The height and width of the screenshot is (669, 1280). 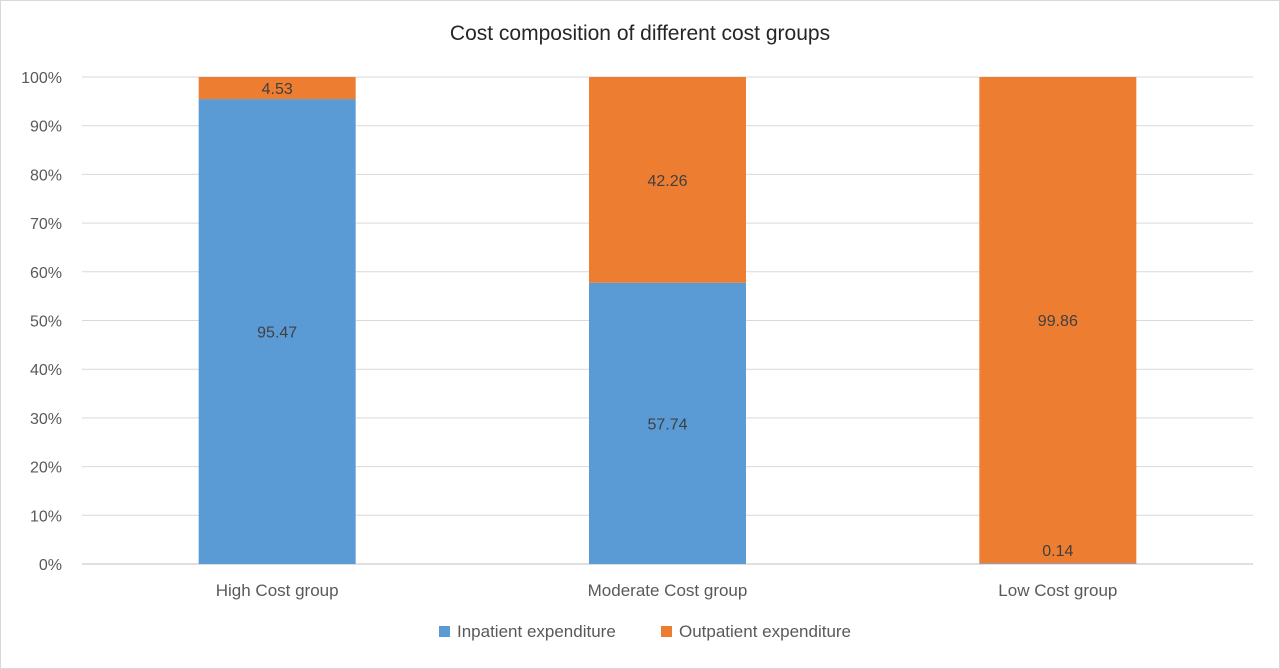 What do you see at coordinates (1057, 590) in the screenshot?
I see `x-category-label: Low Cost group` at bounding box center [1057, 590].